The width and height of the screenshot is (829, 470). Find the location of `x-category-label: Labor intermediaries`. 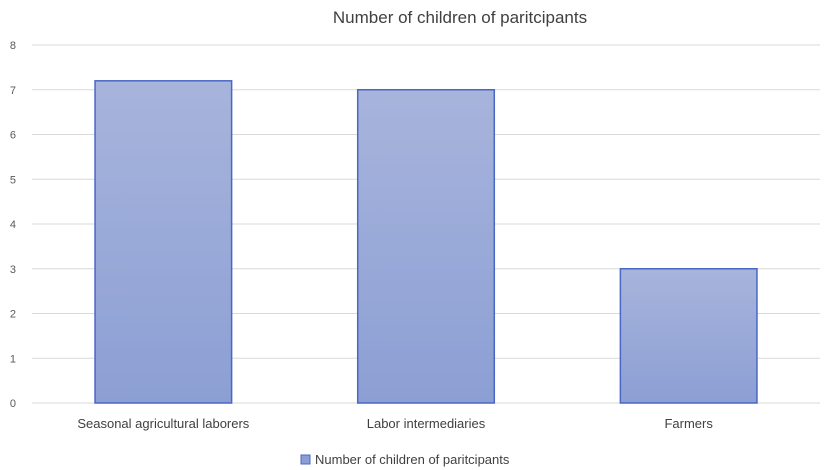

x-category-label: Labor intermediaries is located at coordinates (426, 423).